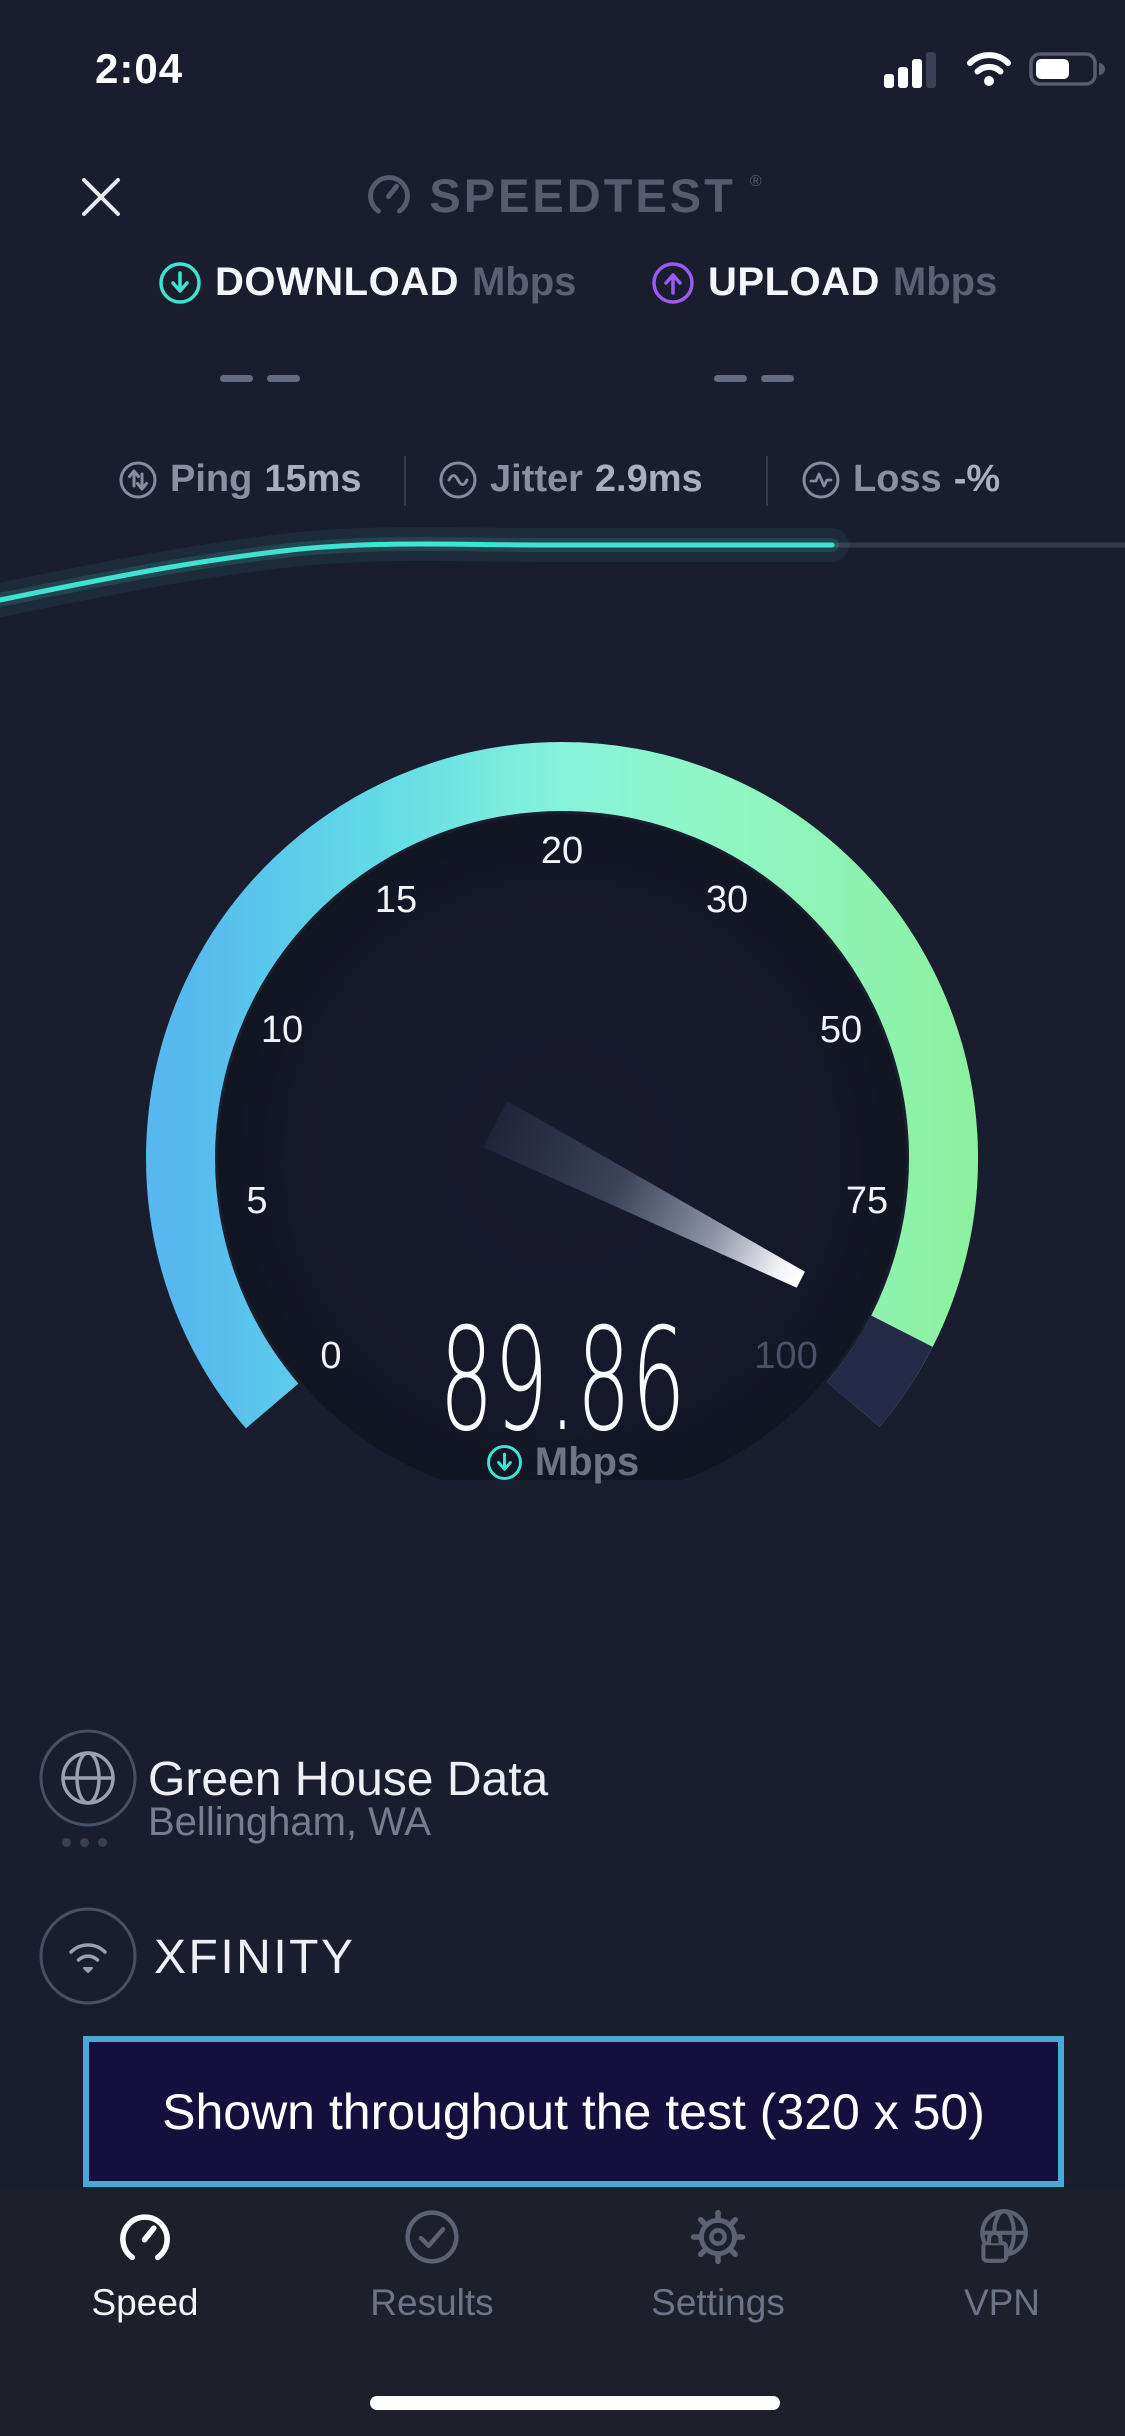  I want to click on tab-vpn-label: VPN, so click(1002, 2302).